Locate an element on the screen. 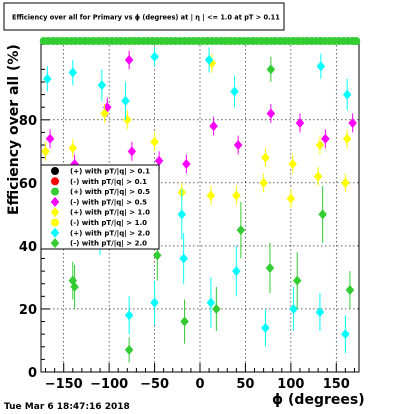 The width and height of the screenshot is (400, 414). legend-label: (+) with pT/|q| > 1.0 is located at coordinates (110, 213).